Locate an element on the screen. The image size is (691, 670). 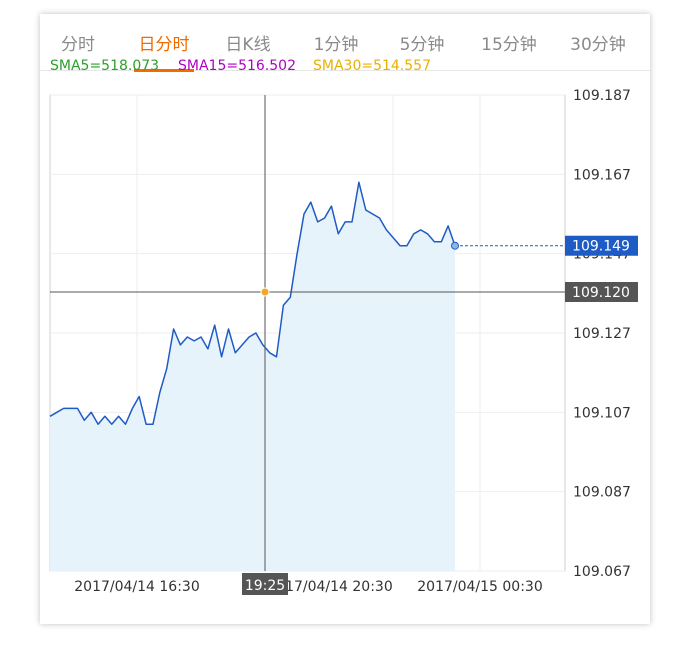
y-tick-label: 109.187 is located at coordinates (602, 96).